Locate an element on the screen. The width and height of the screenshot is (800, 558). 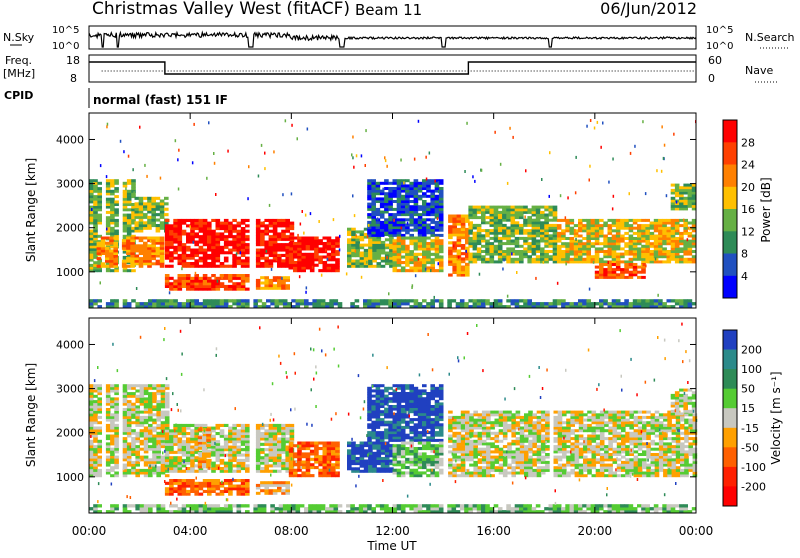
cpid-text: normal (fast) 151 IF is located at coordinates (160, 100).